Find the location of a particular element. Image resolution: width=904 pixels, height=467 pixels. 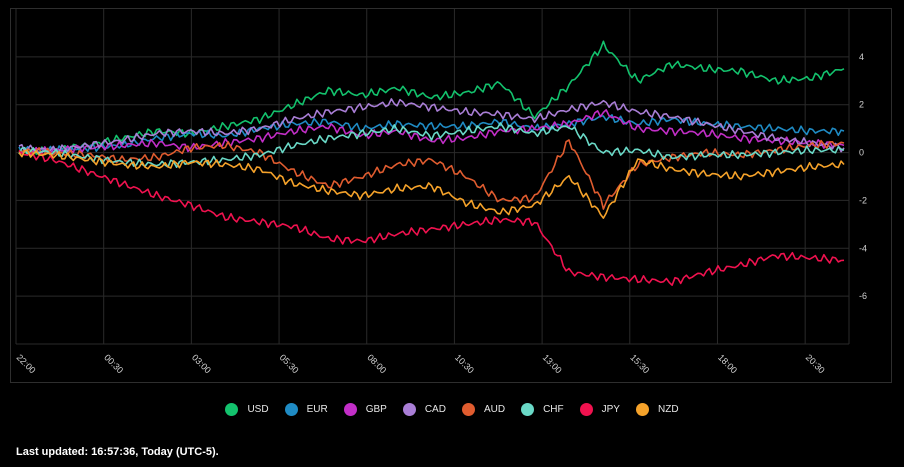

legend-label: USD is located at coordinates (258, 409).